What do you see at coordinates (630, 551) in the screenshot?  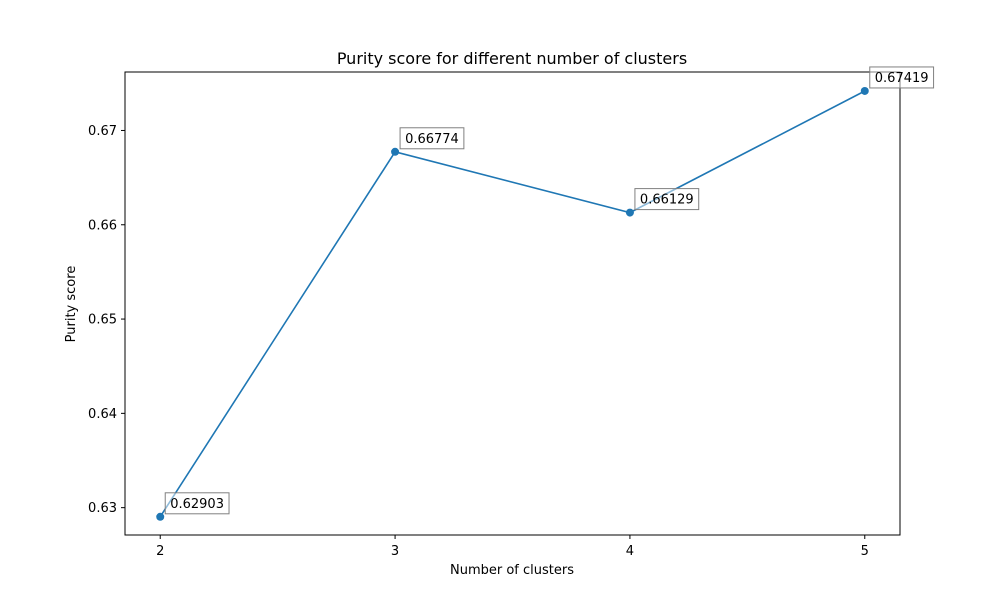 I see `x-tick-label: 4` at bounding box center [630, 551].